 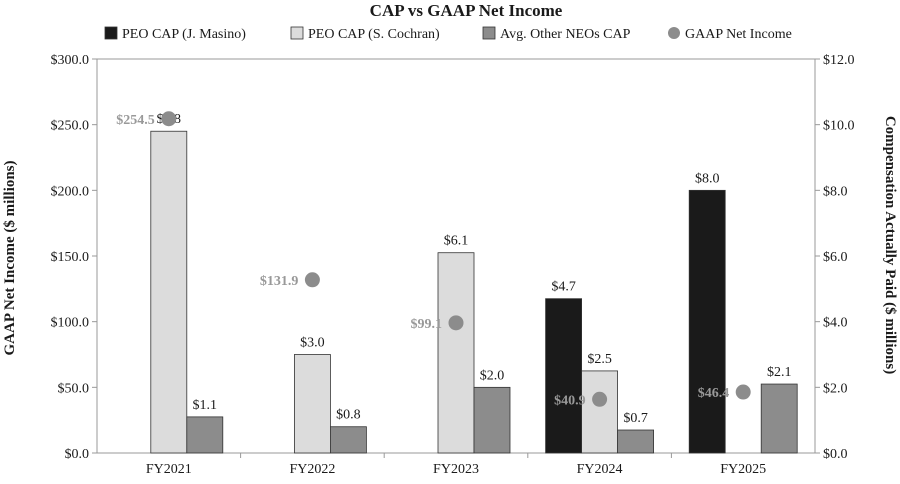 What do you see at coordinates (835, 323) in the screenshot?
I see `y-right-tick-label: $4.0` at bounding box center [835, 323].